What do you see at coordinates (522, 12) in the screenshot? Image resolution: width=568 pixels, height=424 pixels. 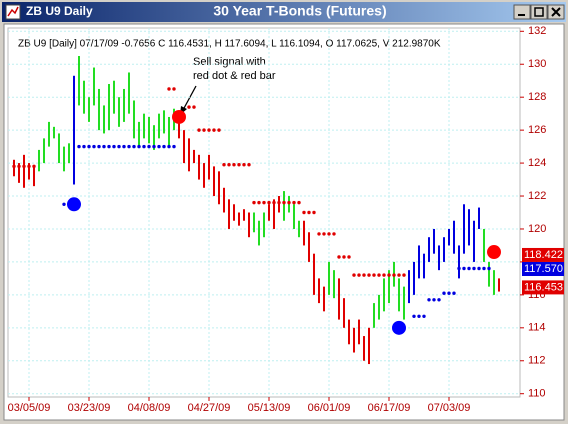 I see `minimize-button` at bounding box center [522, 12].